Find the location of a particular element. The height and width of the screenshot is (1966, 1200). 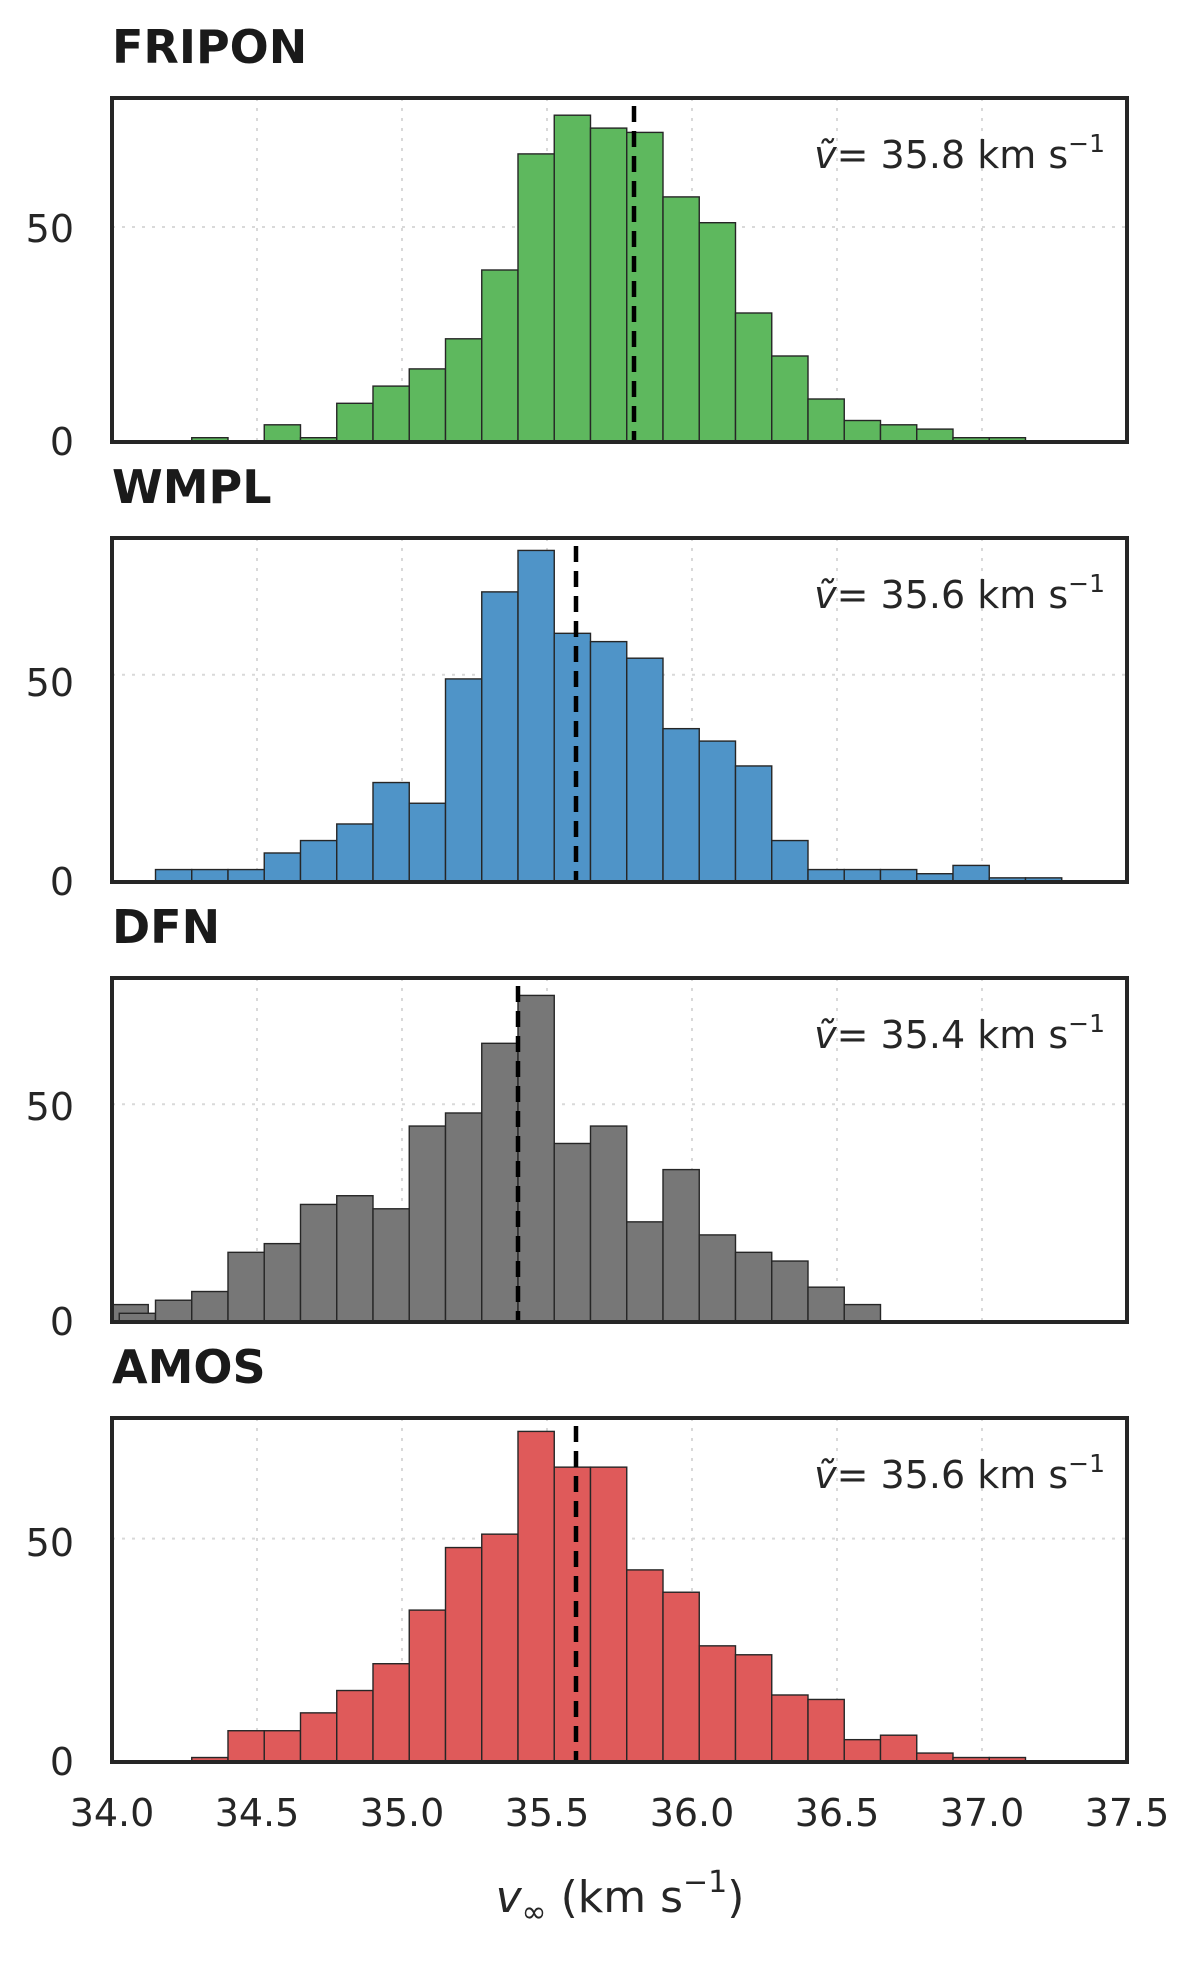

xlabel-unit-close: ) is located at coordinates (735, 1897).